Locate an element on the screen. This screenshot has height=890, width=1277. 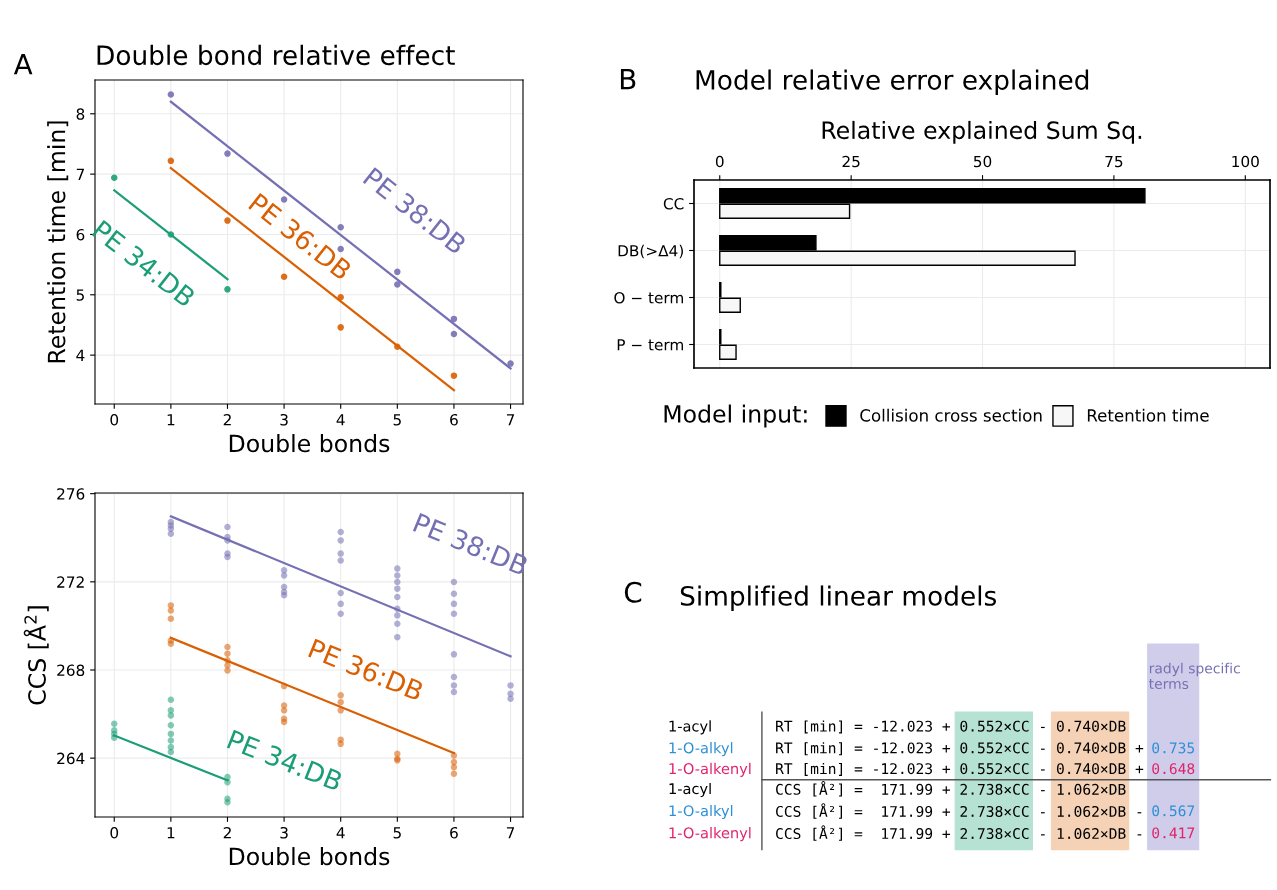
y-tick-label: 268 is located at coordinates (71, 670).